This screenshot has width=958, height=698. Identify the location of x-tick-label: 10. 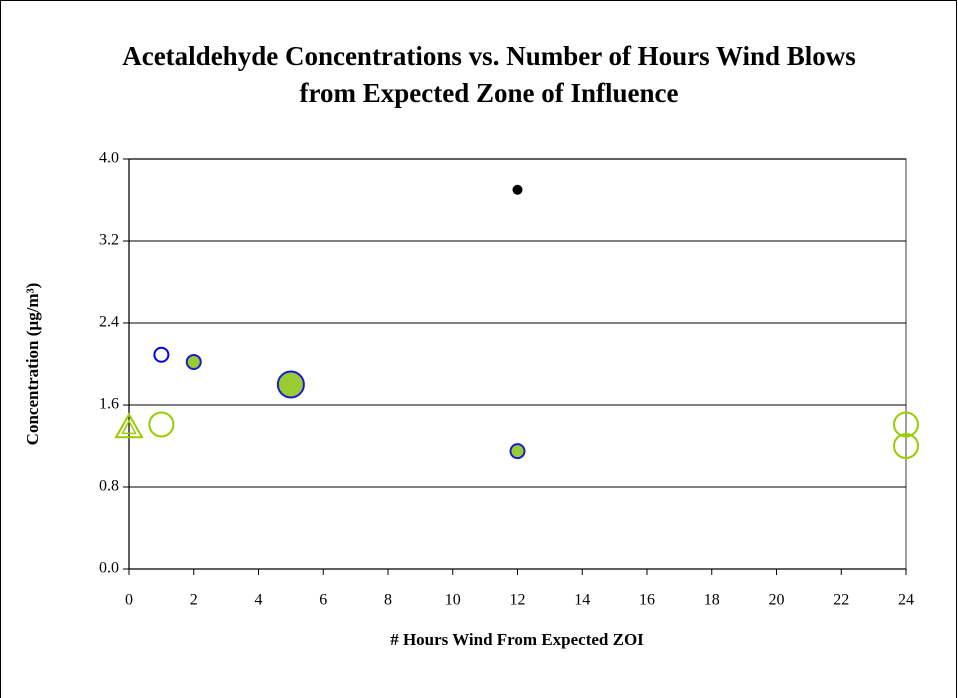
(453, 600).